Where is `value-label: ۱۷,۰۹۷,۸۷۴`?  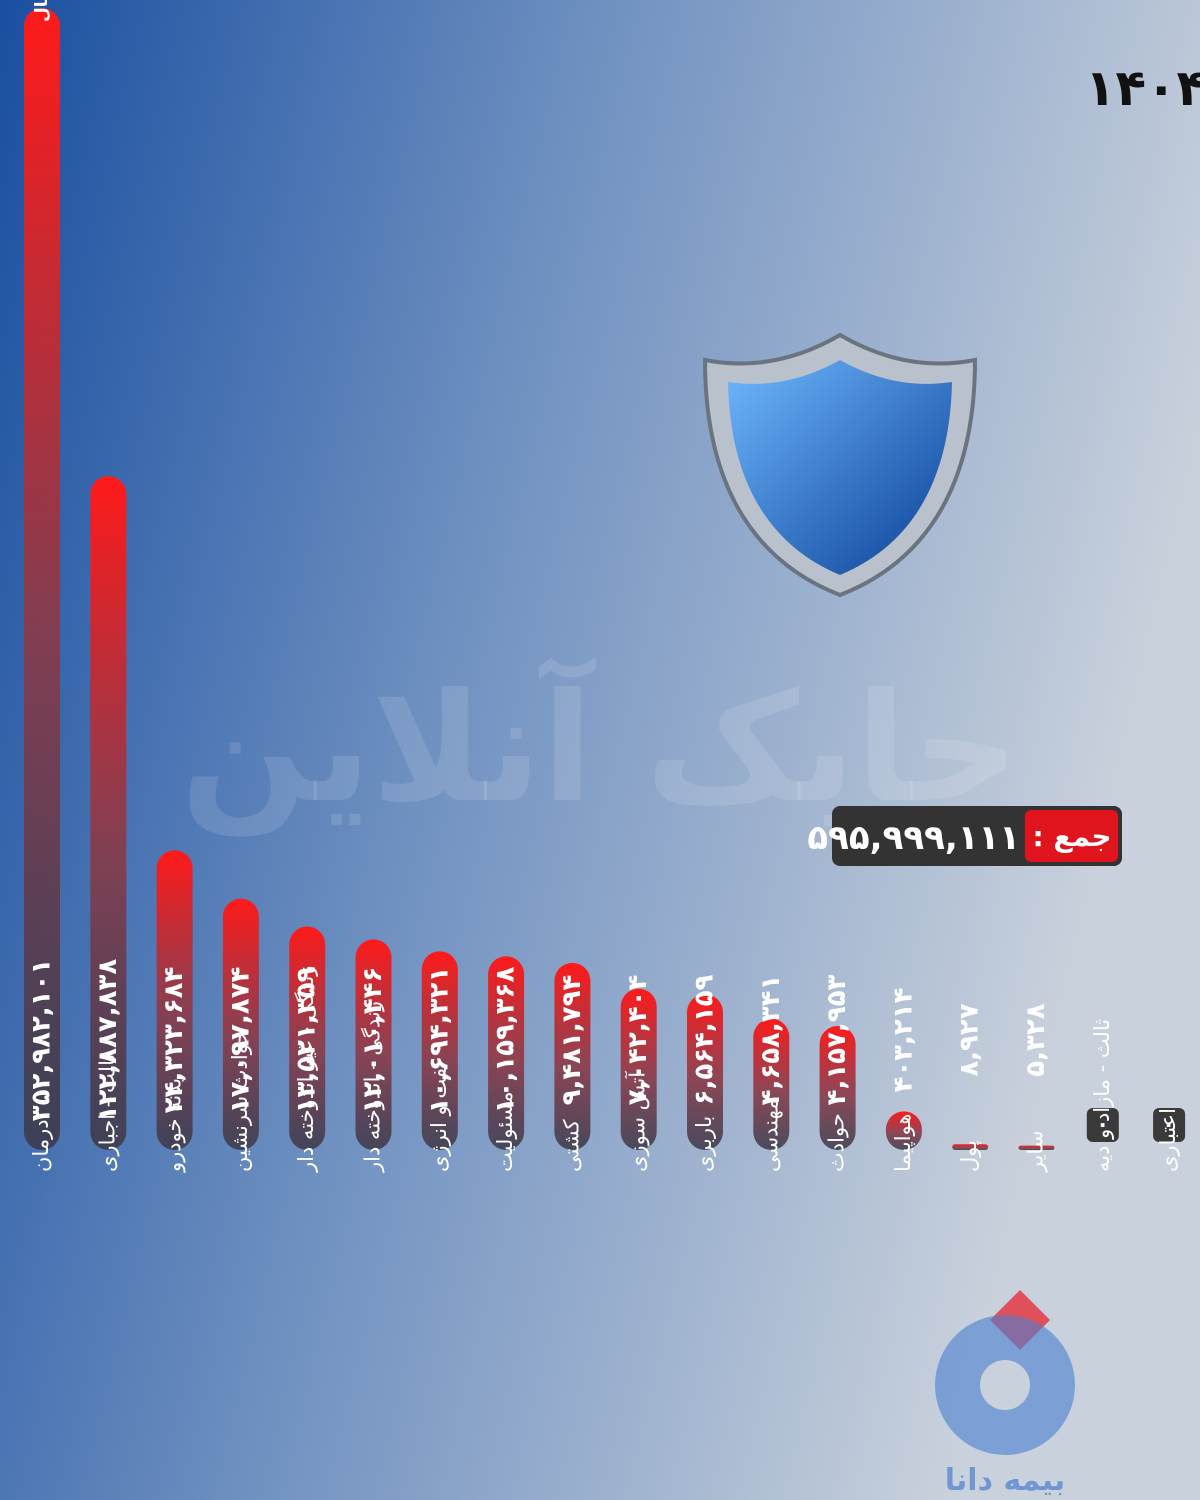
value-label: ۱۷,۰۹۷,۸۷۴ is located at coordinates (240, 1040).